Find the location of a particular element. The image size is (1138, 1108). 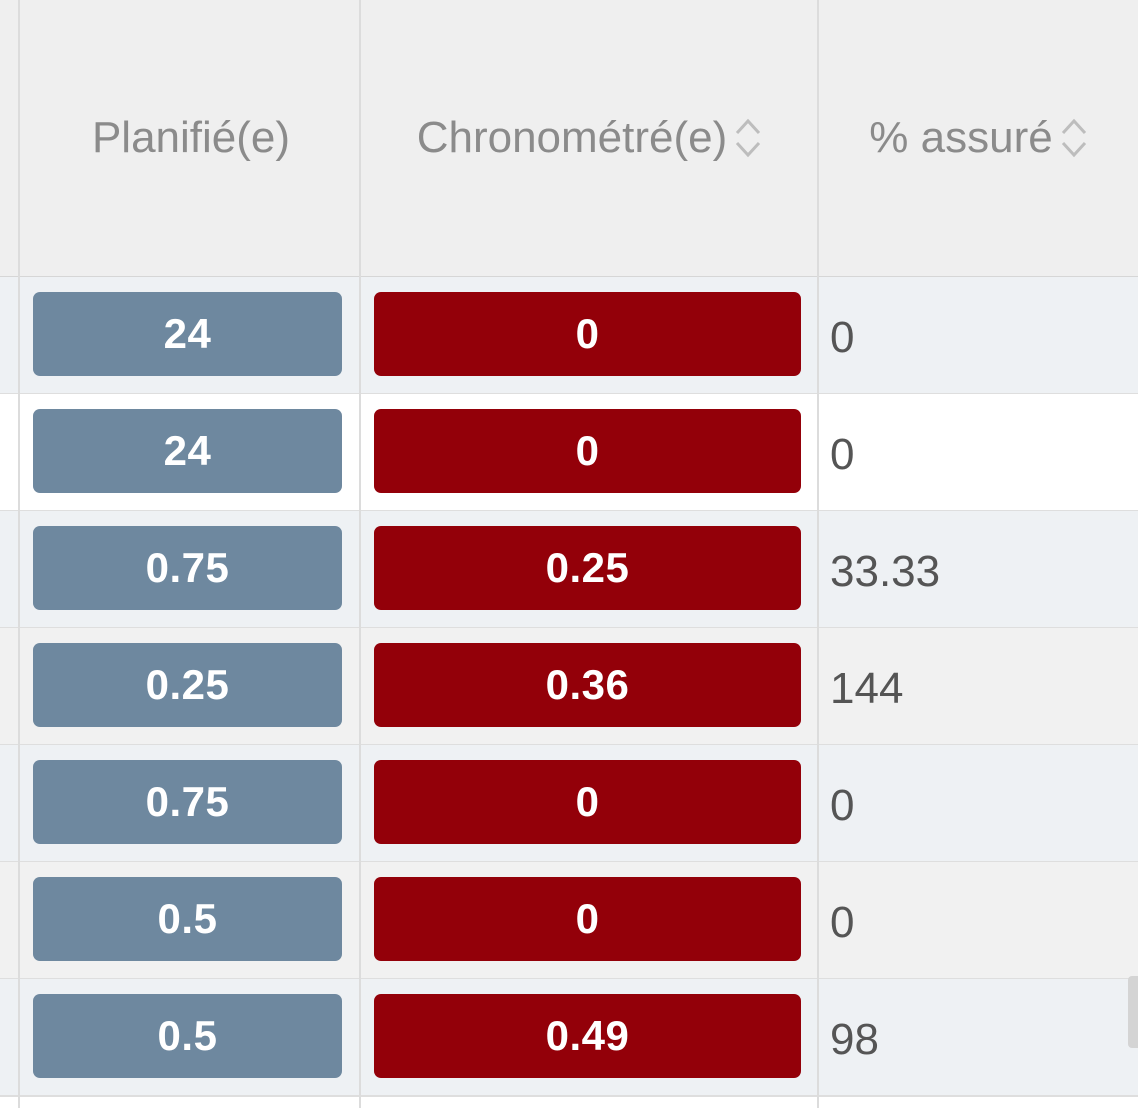

column-header-planned: Planifié(e) is located at coordinates (191, 138).